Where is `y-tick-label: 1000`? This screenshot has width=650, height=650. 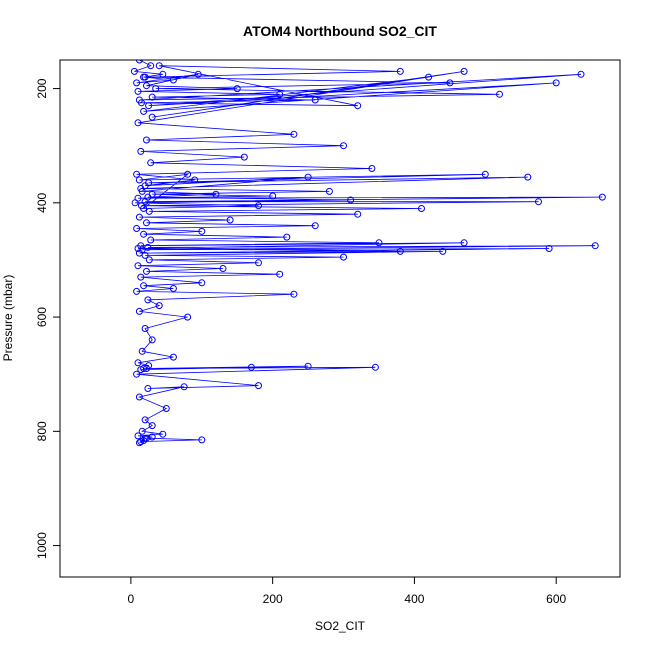 y-tick-label: 1000 is located at coordinates (42, 545).